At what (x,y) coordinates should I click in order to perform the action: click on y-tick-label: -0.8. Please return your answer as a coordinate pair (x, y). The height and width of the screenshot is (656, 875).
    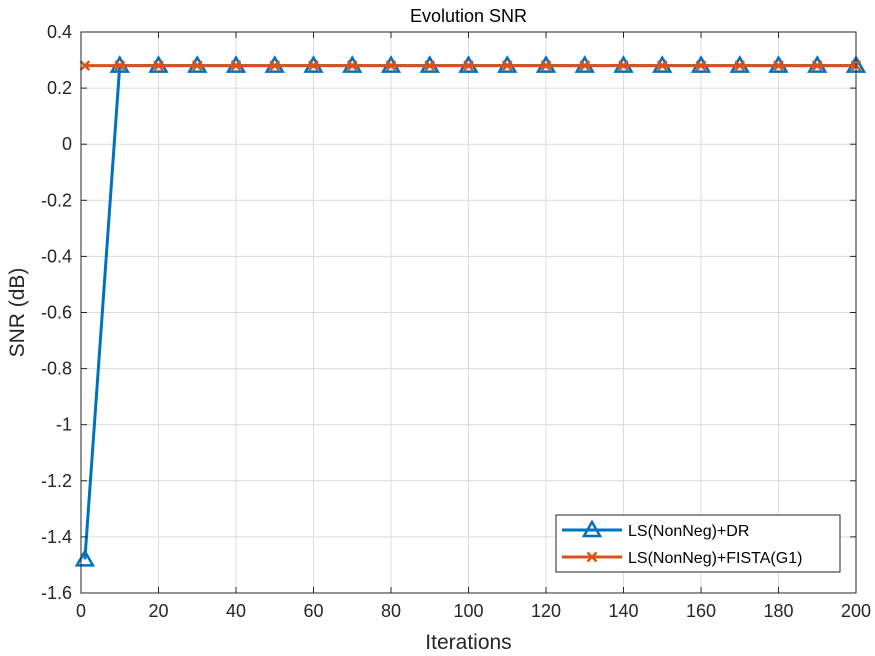
    Looking at the image, I should click on (56, 369).